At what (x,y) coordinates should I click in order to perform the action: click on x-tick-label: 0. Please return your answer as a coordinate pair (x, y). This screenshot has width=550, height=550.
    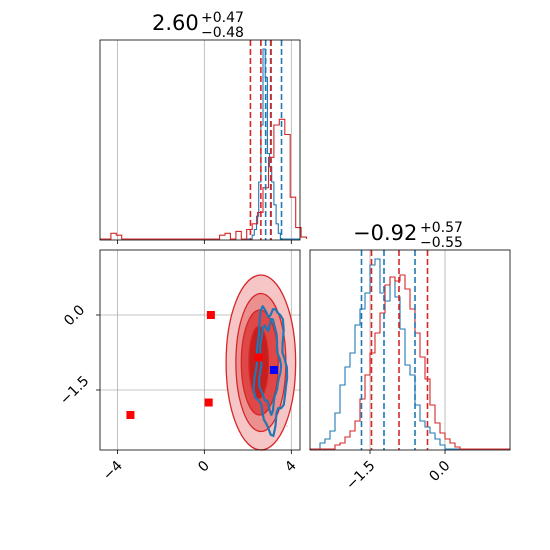
    Looking at the image, I should click on (204, 467).